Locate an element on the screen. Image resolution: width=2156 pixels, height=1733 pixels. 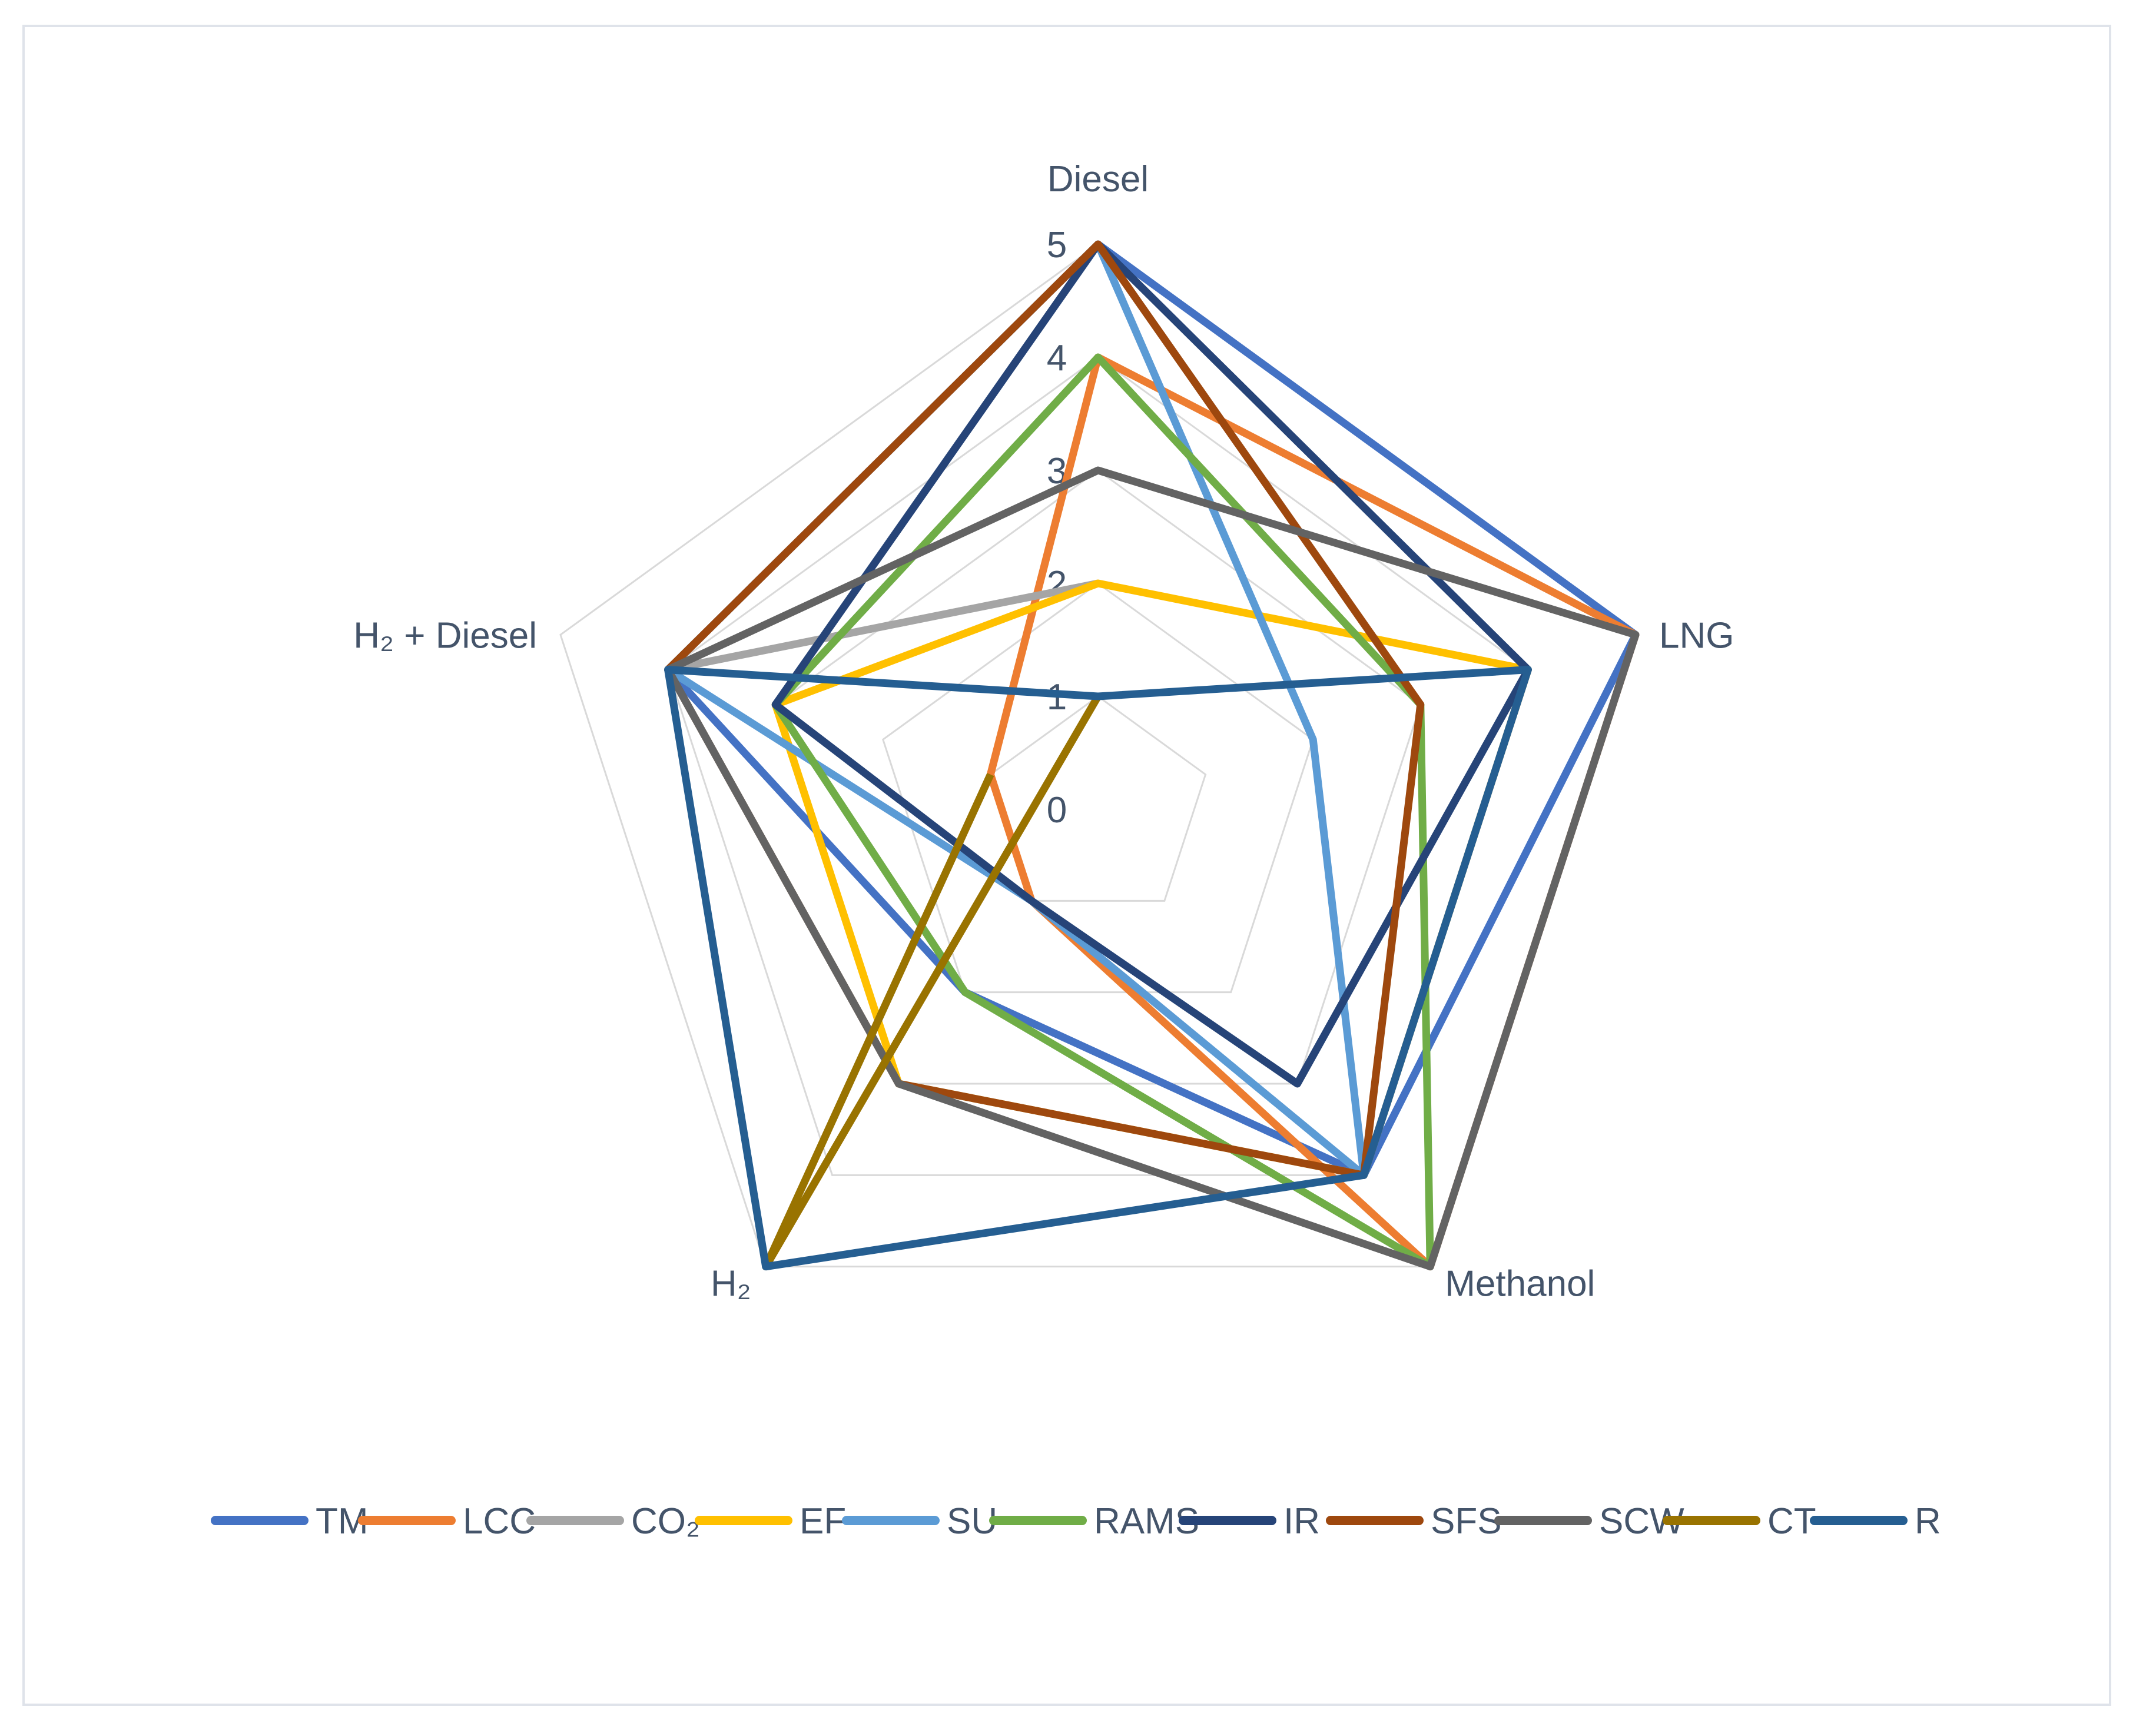
legend-label-su: SU is located at coordinates (972, 1521).